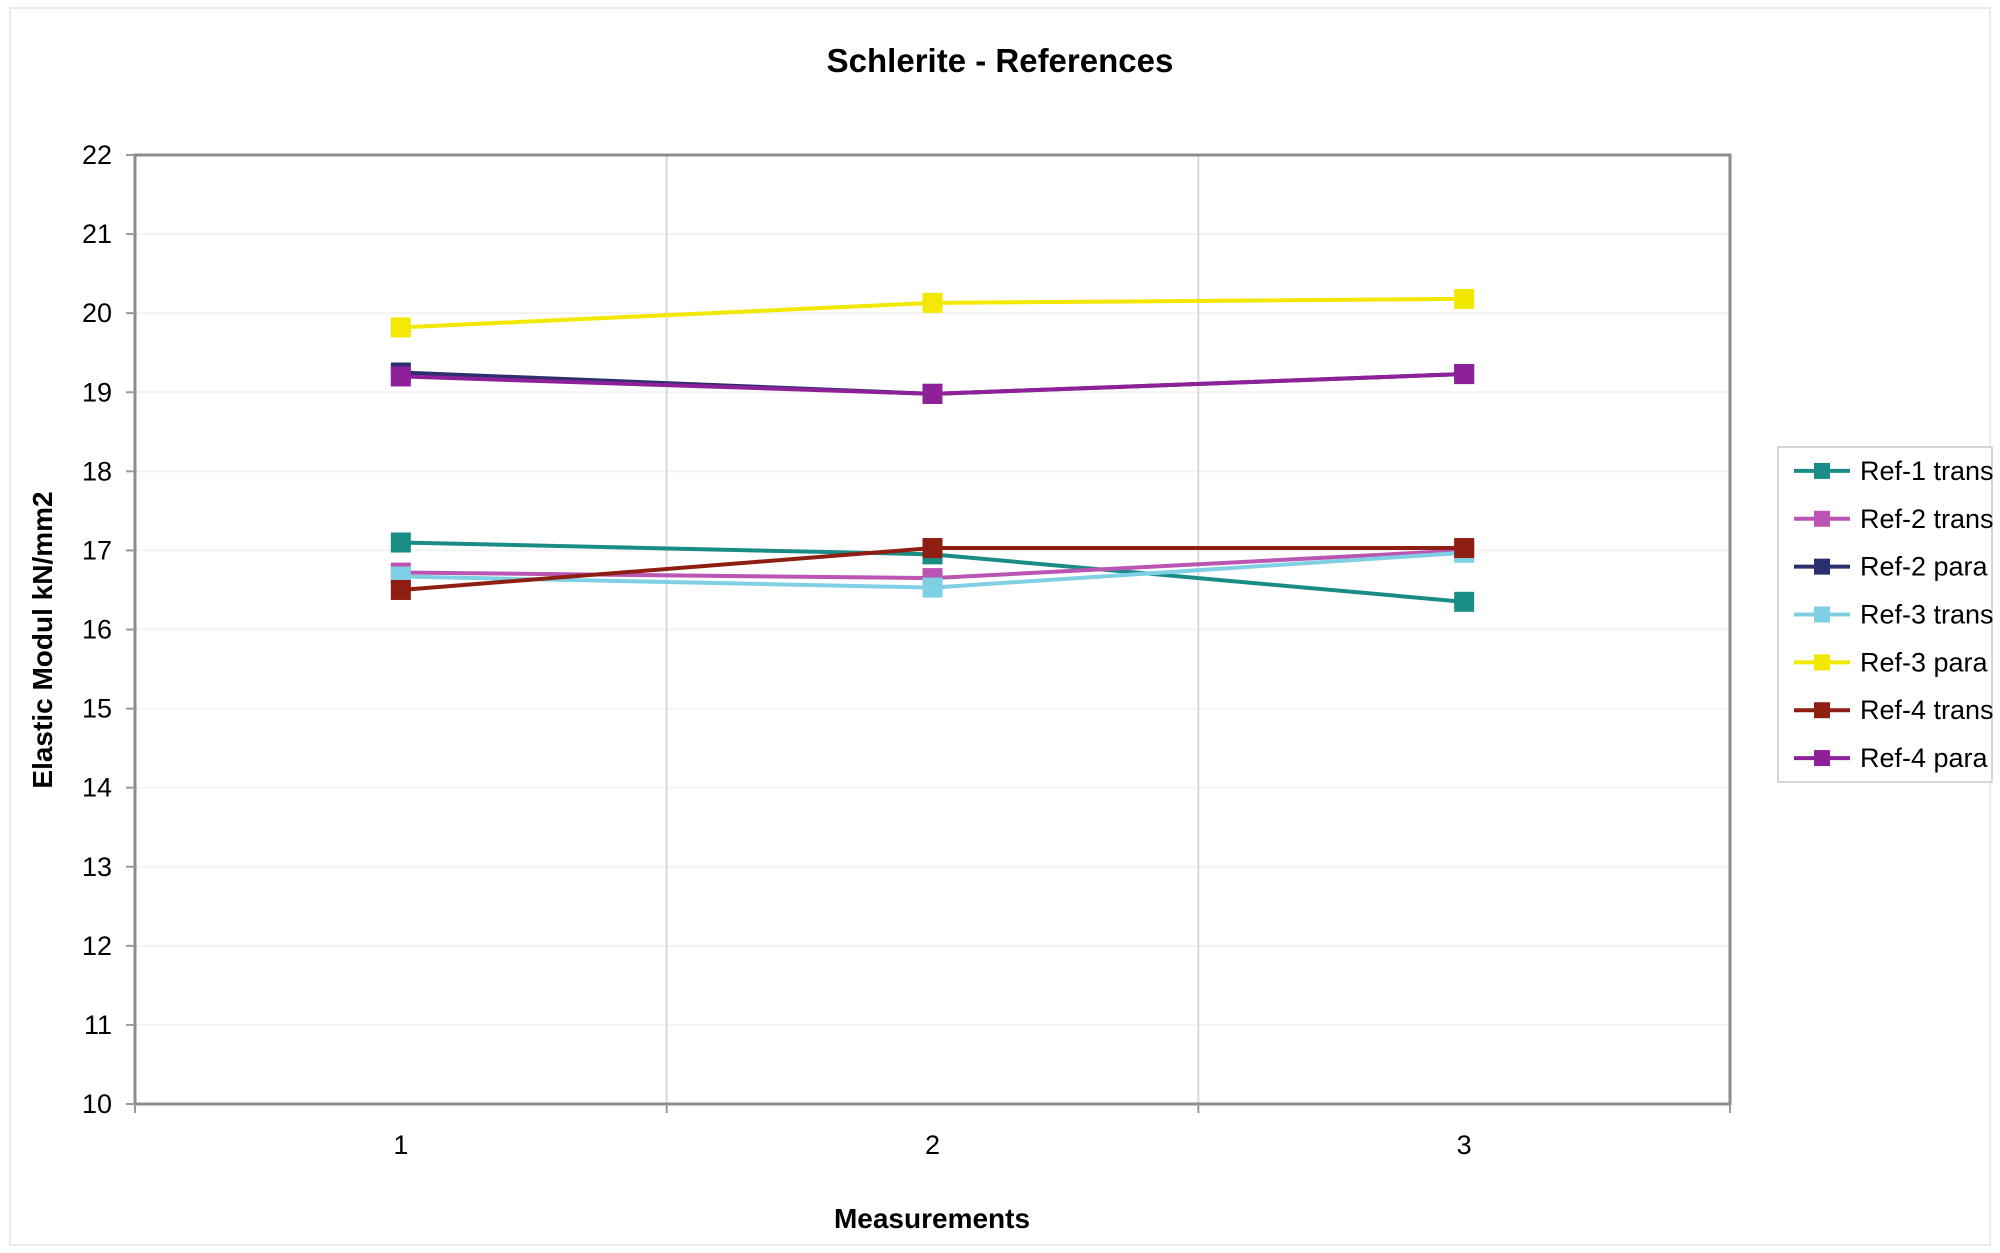  I want to click on series-ref-4-para, so click(932, 384).